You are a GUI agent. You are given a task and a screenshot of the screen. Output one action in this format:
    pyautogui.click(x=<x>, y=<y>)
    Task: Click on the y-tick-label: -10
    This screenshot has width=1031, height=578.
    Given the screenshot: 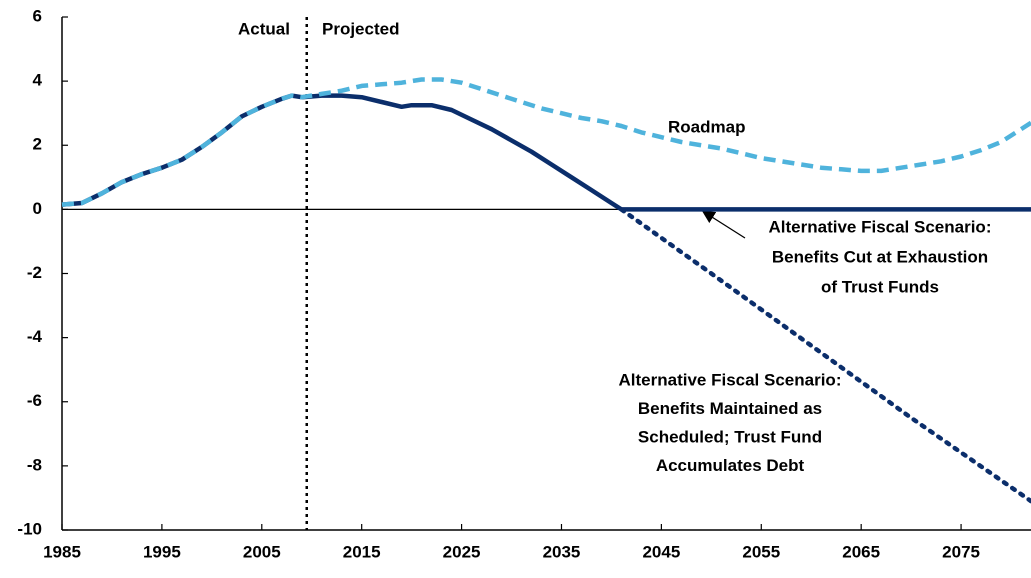 What is the action you would take?
    pyautogui.click(x=29, y=528)
    